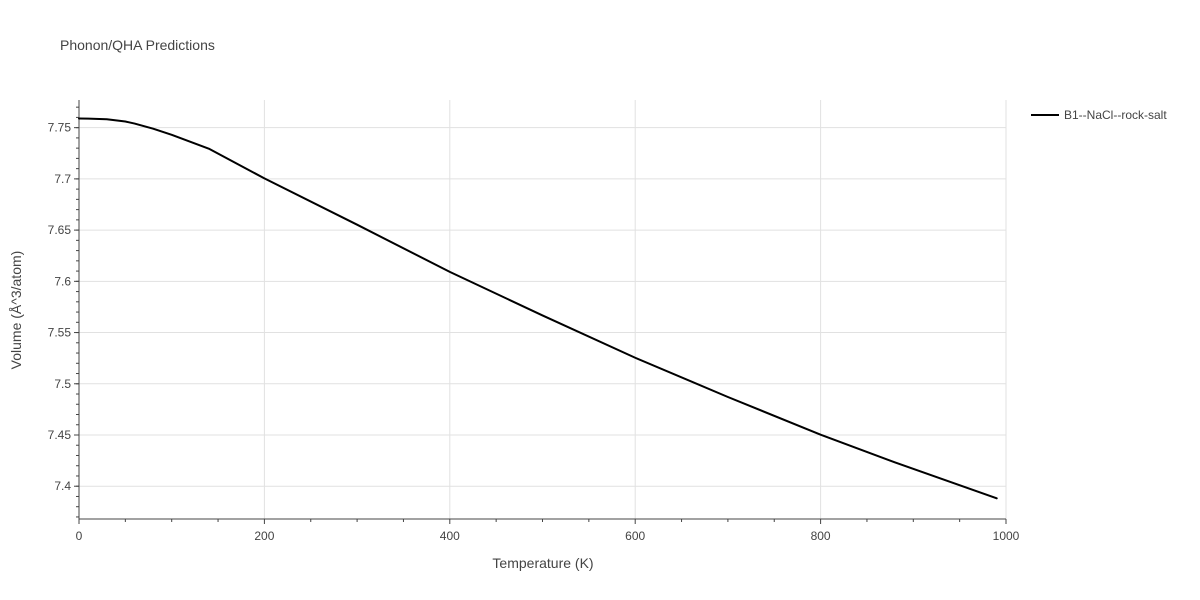  What do you see at coordinates (62, 179) in the screenshot?
I see `y-tick-label: 7.7` at bounding box center [62, 179].